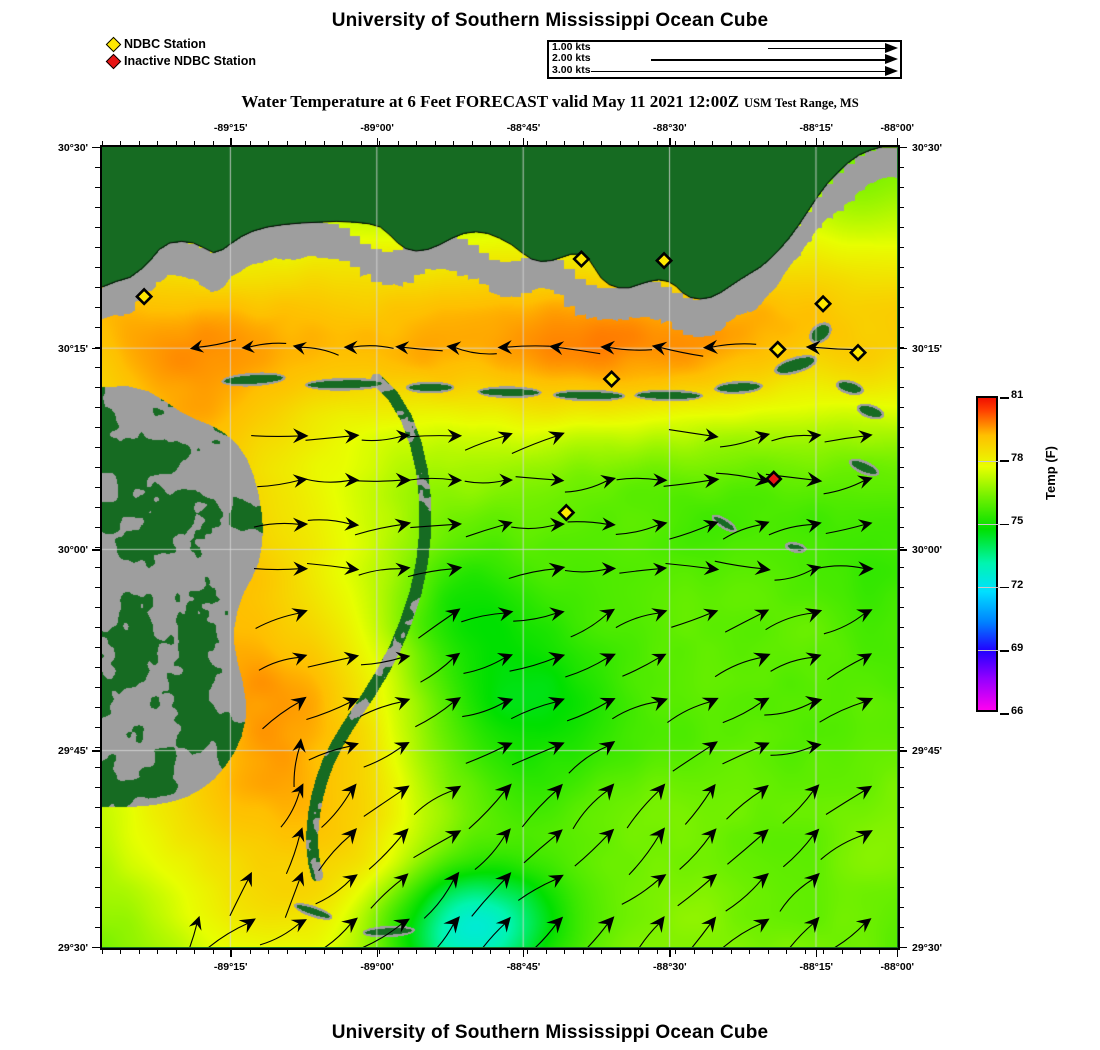 Image resolution: width=1100 pixels, height=1050 pixels. What do you see at coordinates (230, 128) in the screenshot?
I see `x-axis-label: -89°15'` at bounding box center [230, 128].